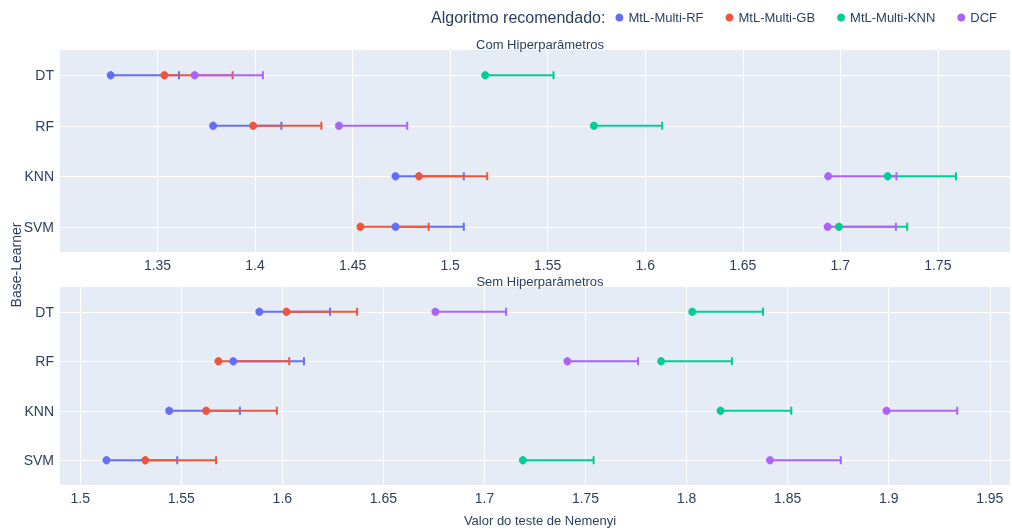 This screenshot has height=530, width=1012. I want to click on x-tick-label: 1.35, so click(157, 265).